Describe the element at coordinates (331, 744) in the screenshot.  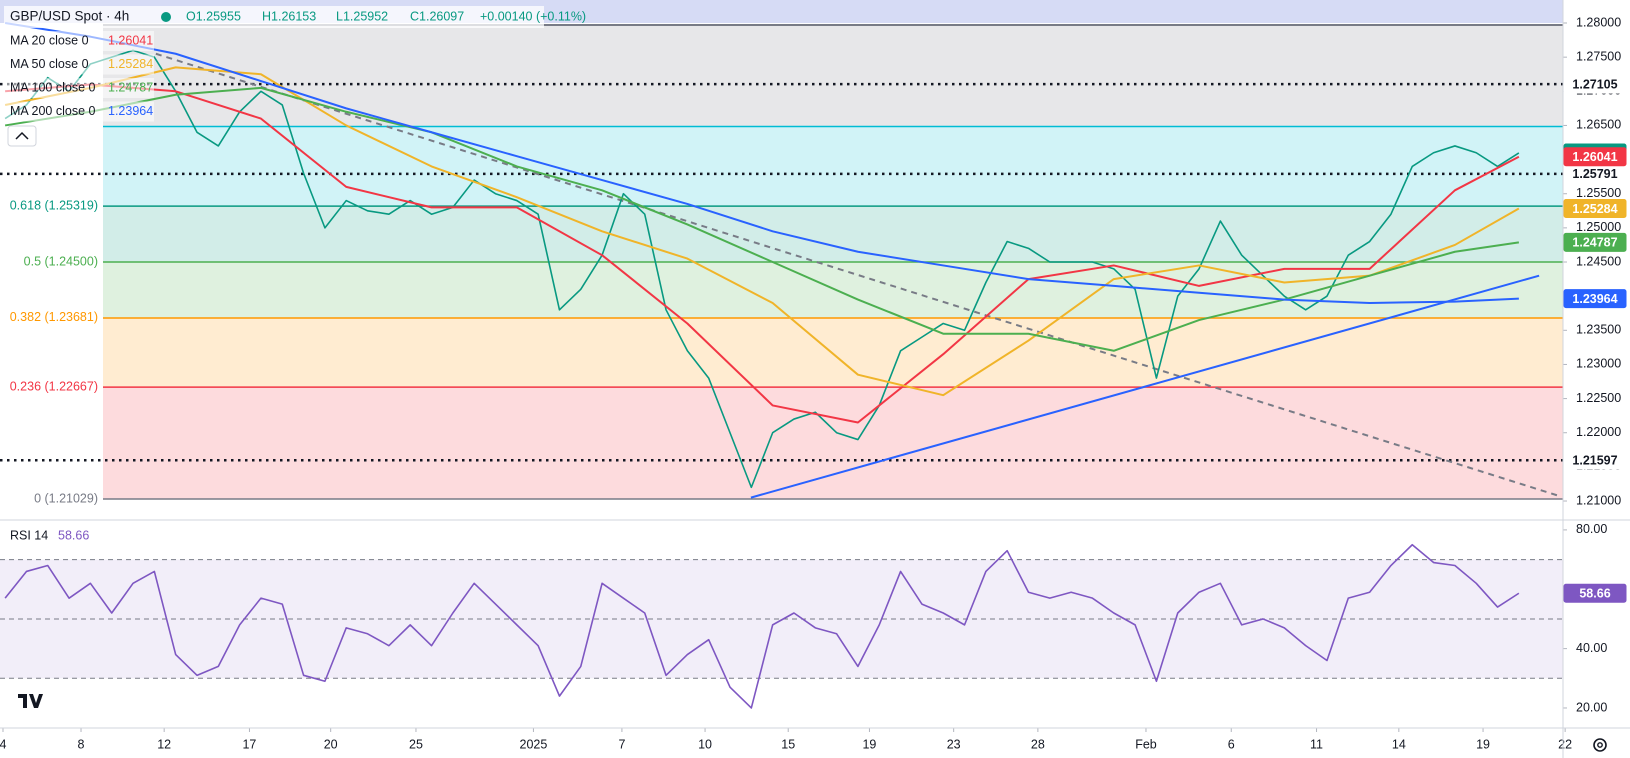
I see `x-tick-label: 20` at that location.